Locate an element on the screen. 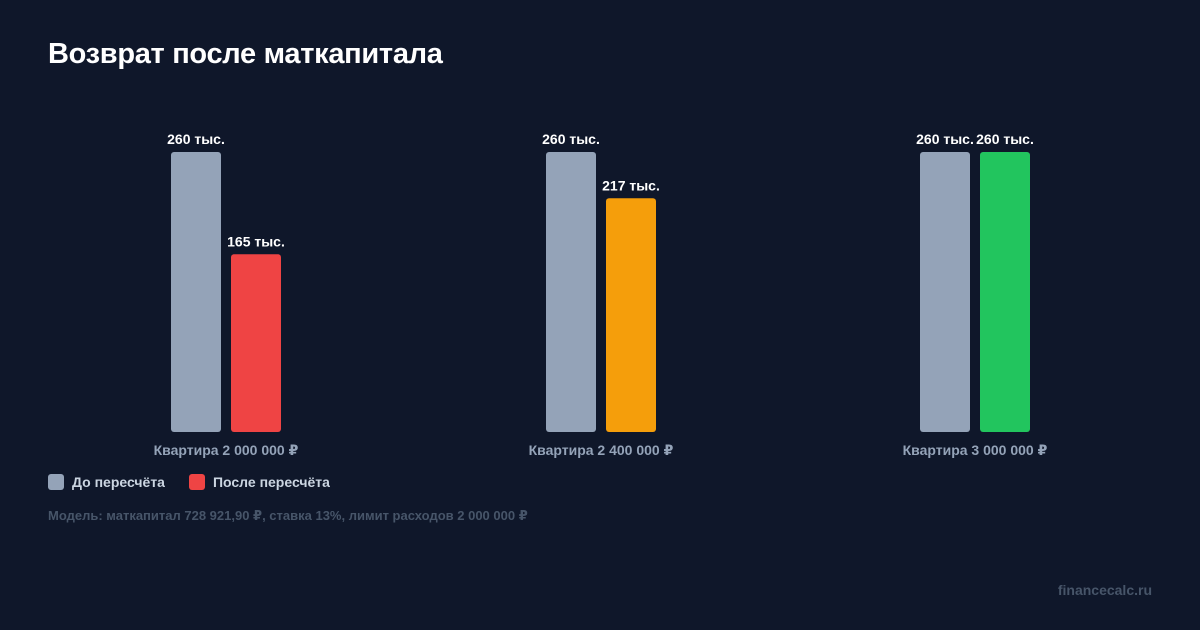 This screenshot has width=1200, height=630. bar-value-label-before-3: 260 тыс. is located at coordinates (945, 139).